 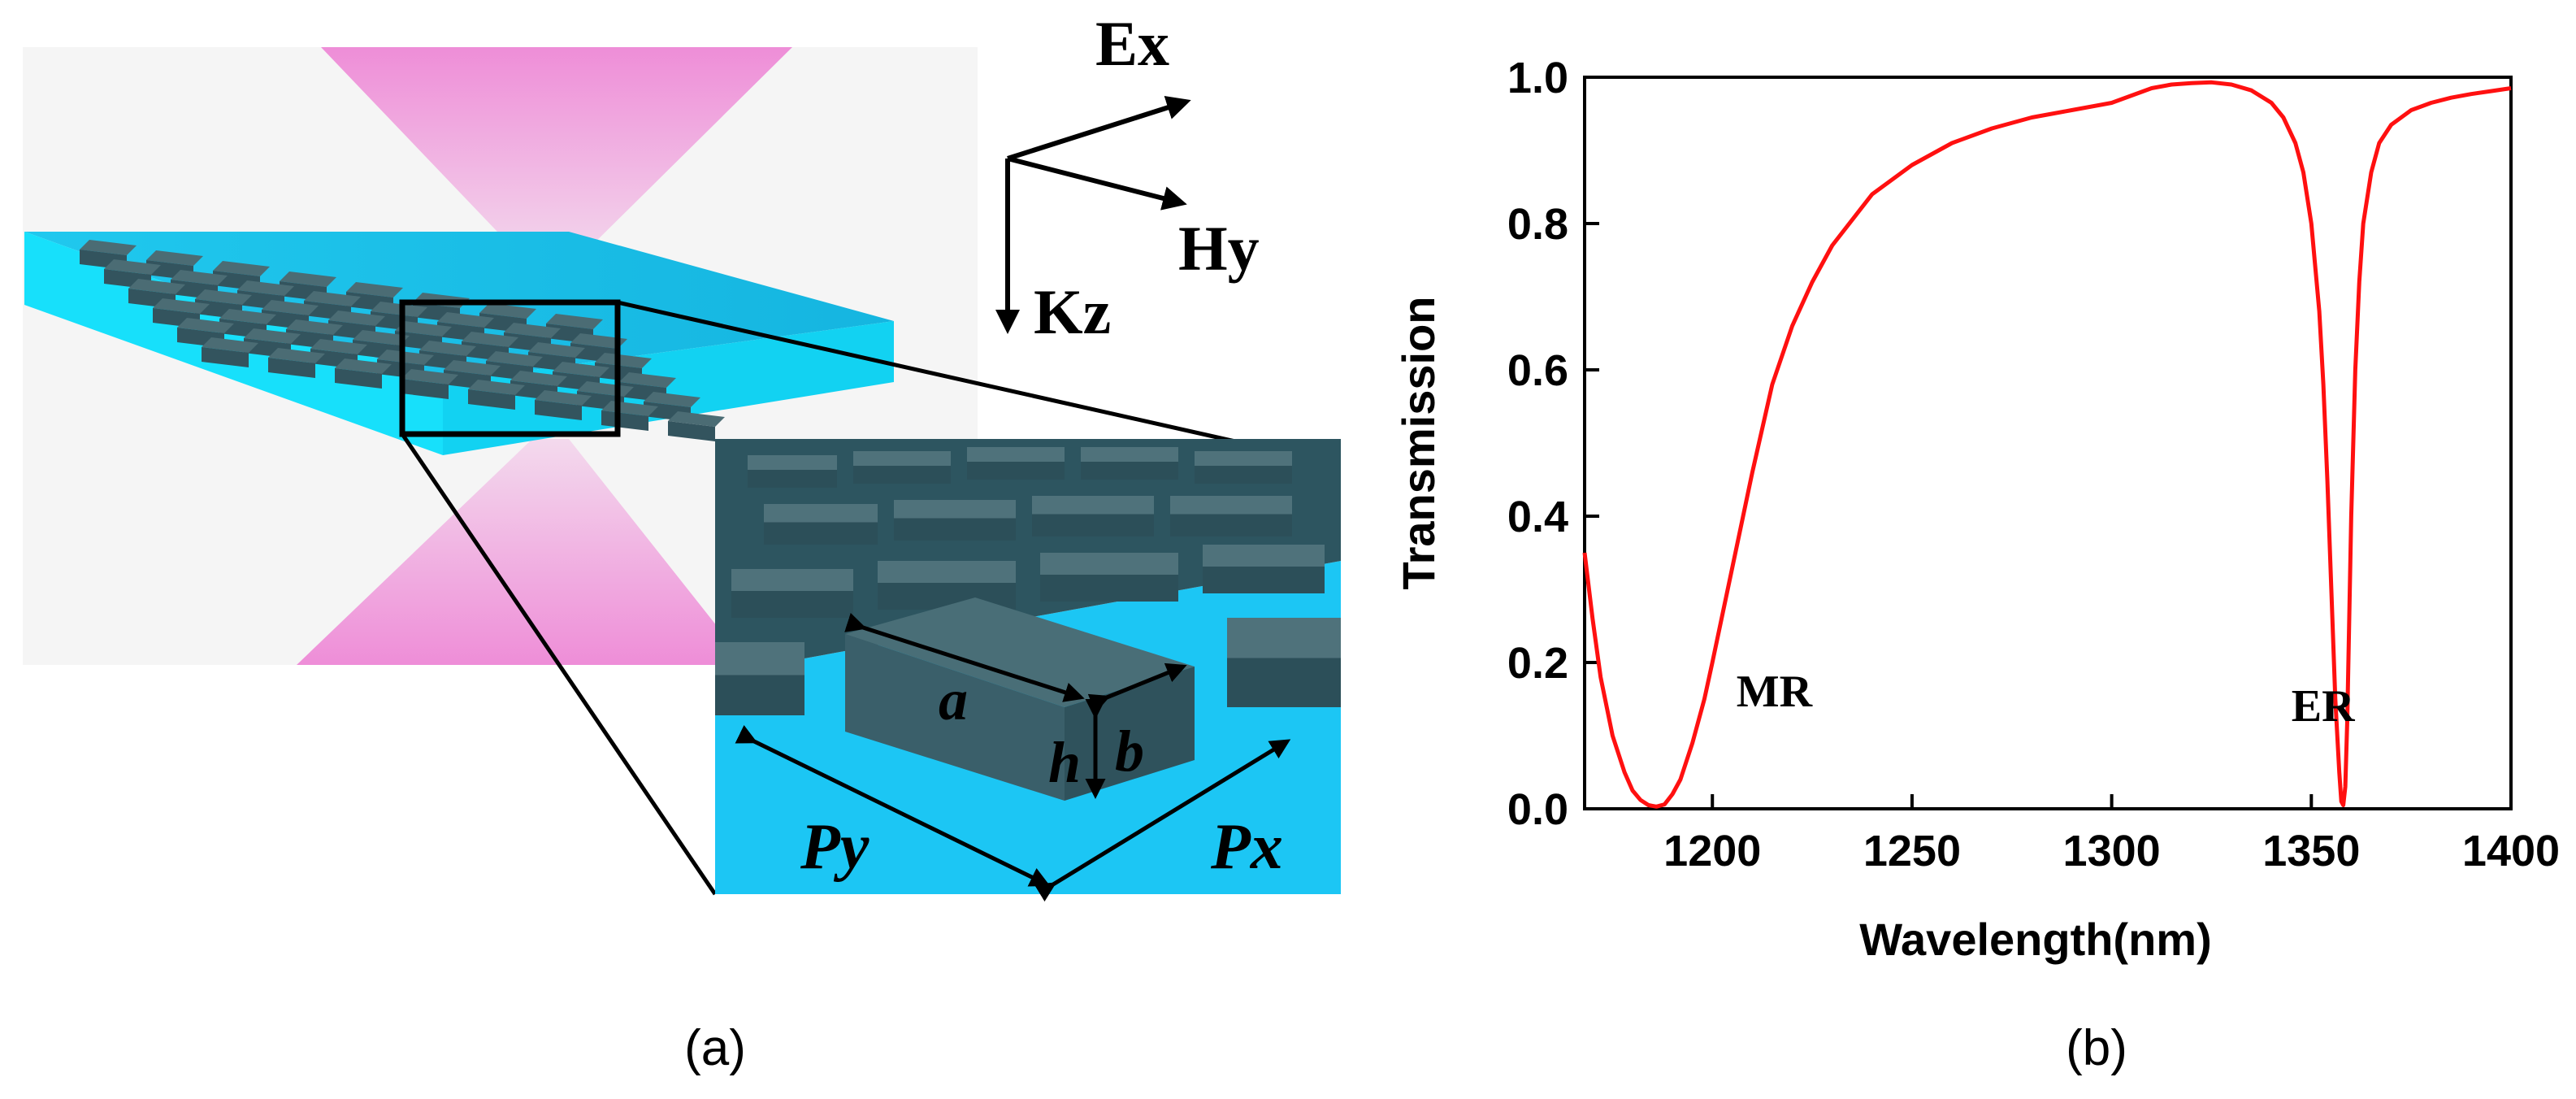 I want to click on caption-b: (b), so click(x=2096, y=1048).